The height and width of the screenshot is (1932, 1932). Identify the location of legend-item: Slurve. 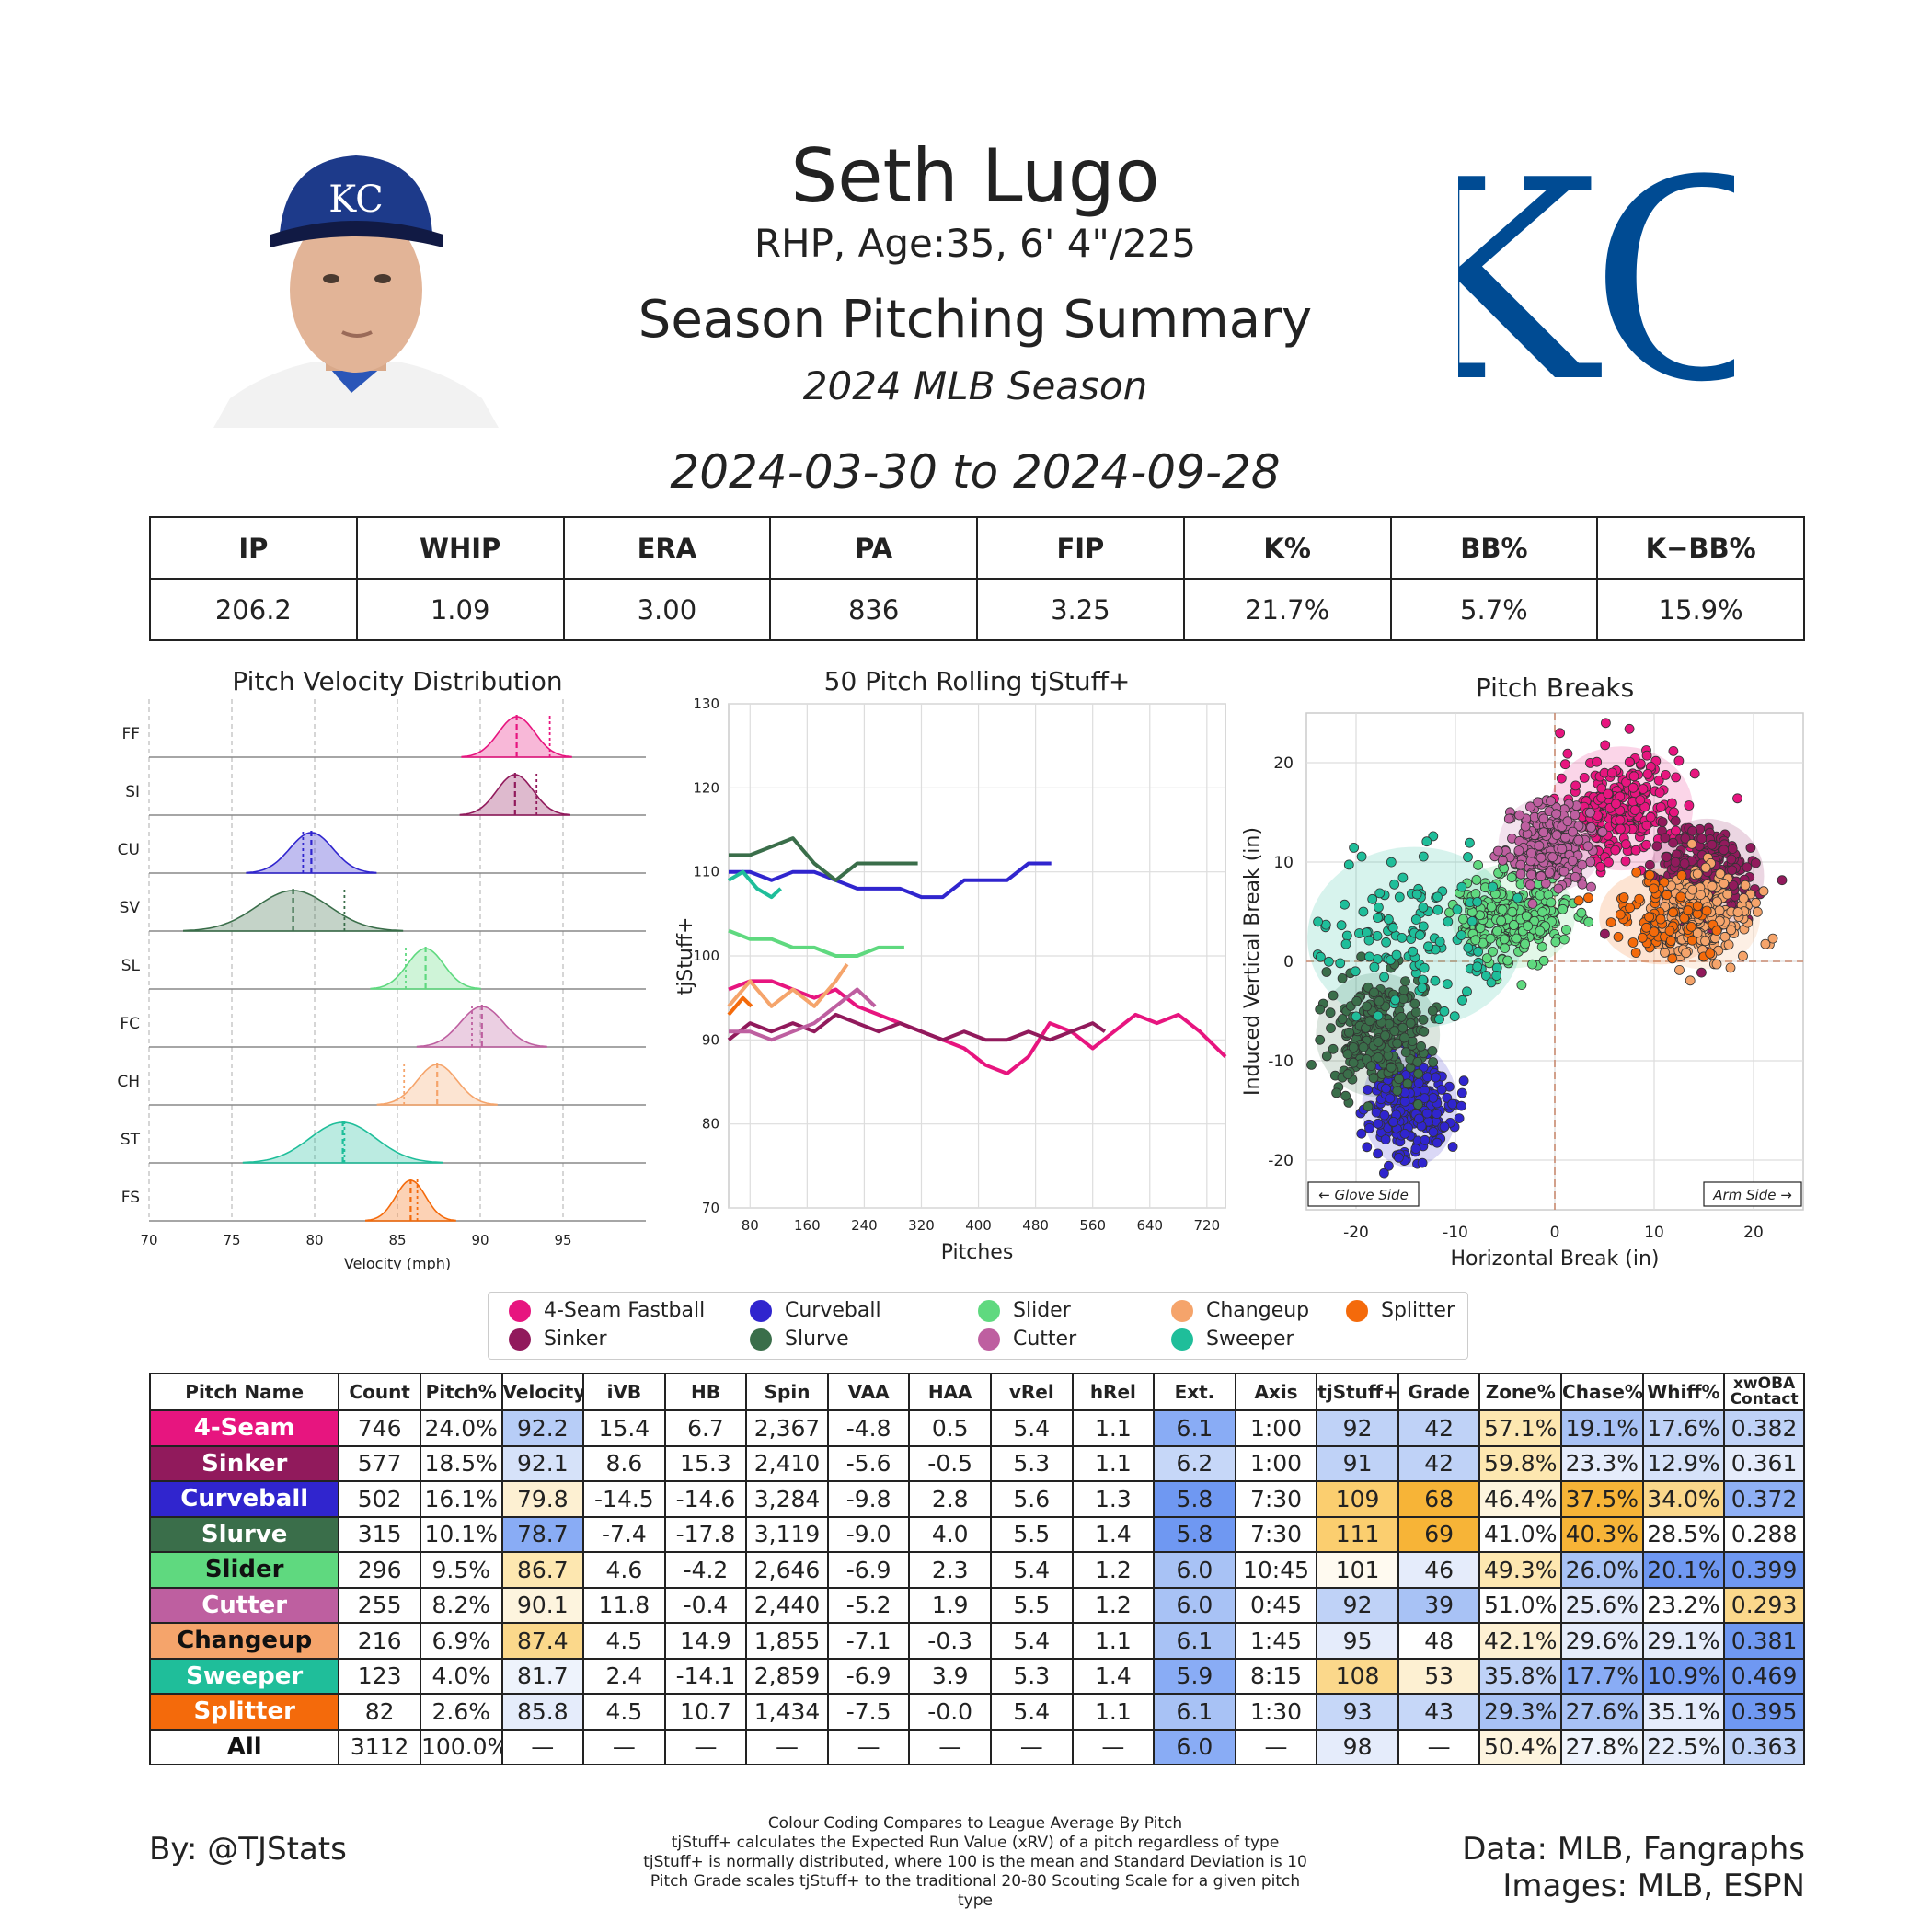
(799, 1339).